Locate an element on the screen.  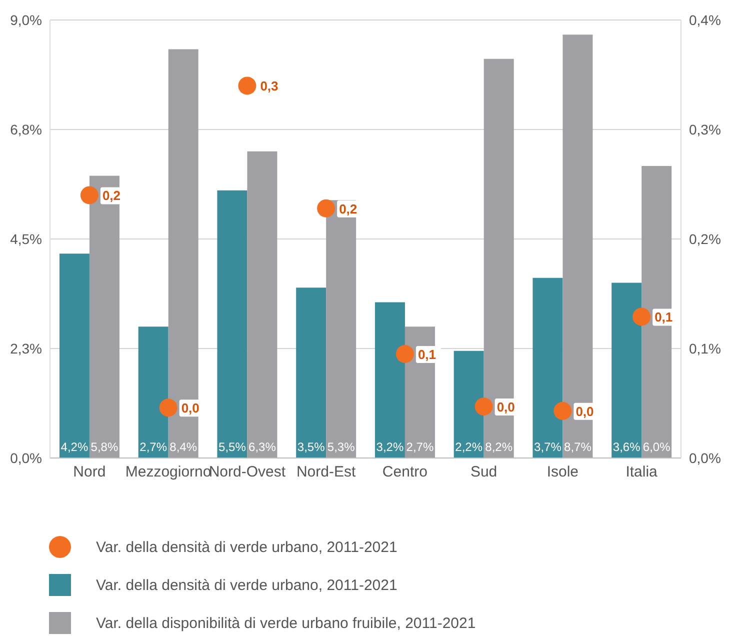
x-tick-label: Nord-Ovest is located at coordinates (247, 472).